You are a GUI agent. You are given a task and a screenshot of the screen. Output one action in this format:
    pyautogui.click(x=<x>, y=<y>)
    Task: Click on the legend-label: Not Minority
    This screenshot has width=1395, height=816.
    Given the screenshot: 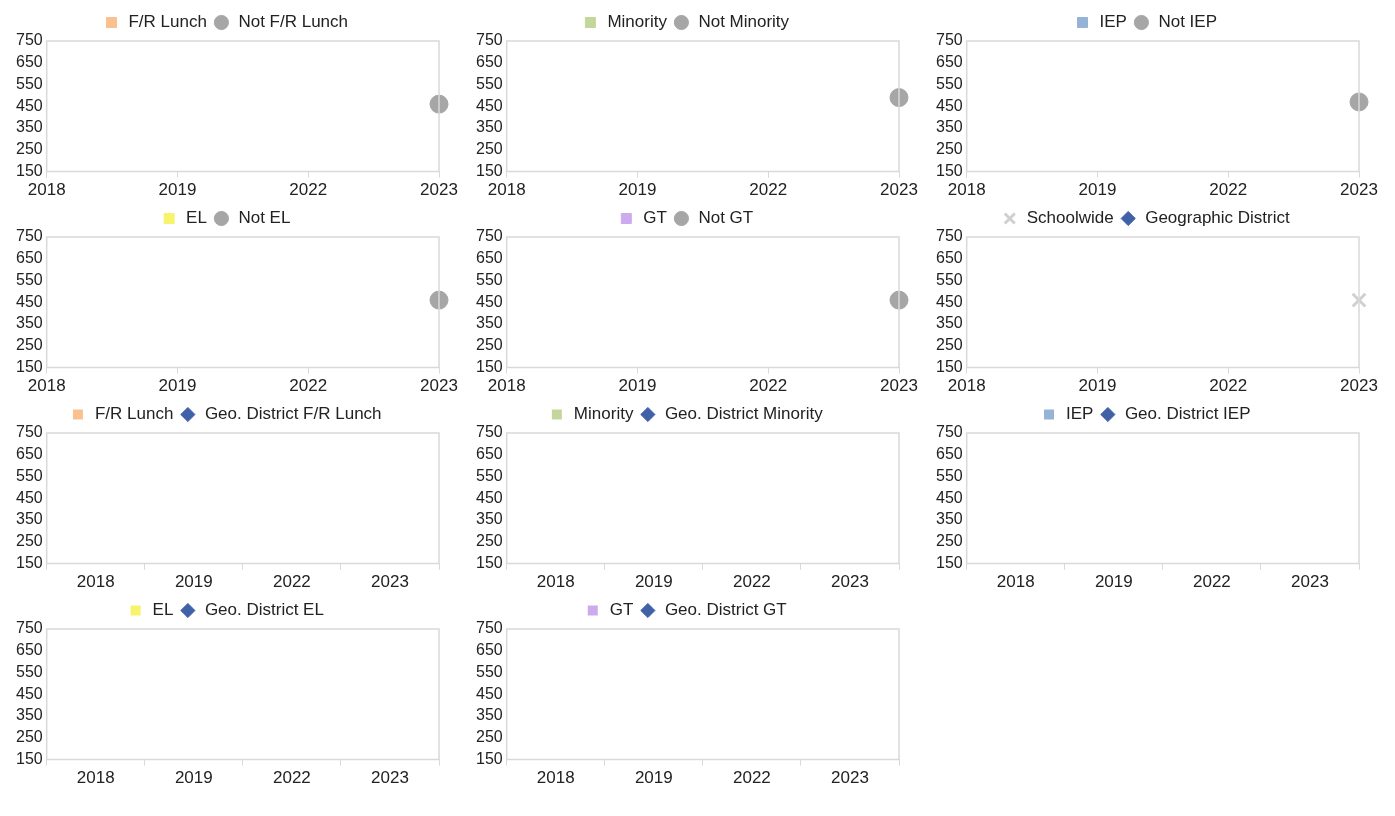 What is the action you would take?
    pyautogui.click(x=744, y=22)
    